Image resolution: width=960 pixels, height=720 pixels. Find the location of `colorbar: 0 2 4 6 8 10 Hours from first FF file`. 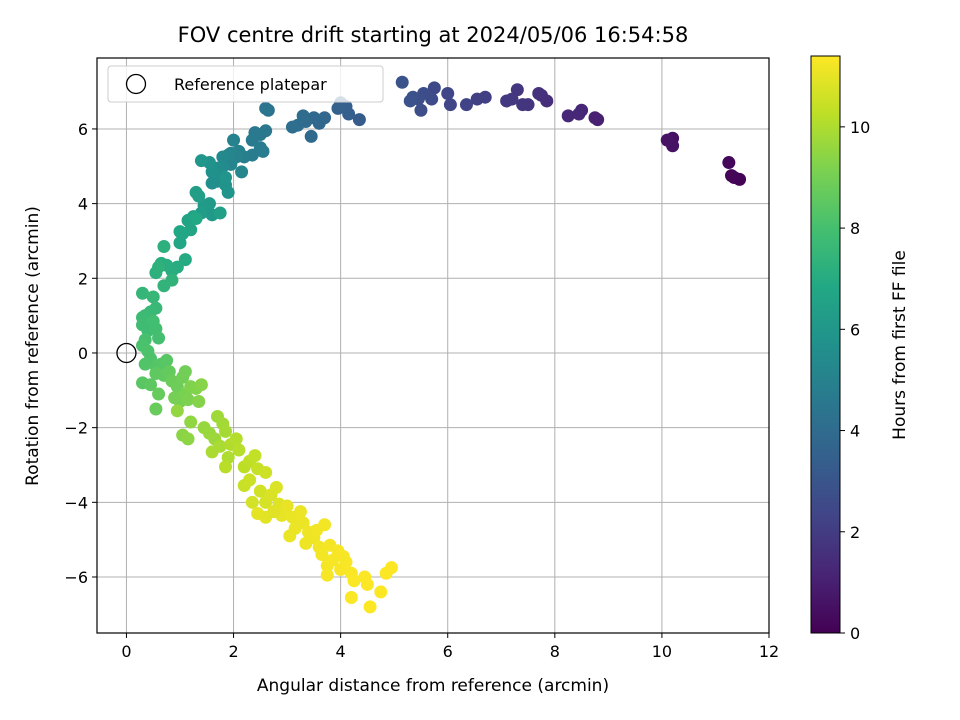

colorbar: 0 2 4 6 8 10 Hours from first FF file is located at coordinates (860, 349).